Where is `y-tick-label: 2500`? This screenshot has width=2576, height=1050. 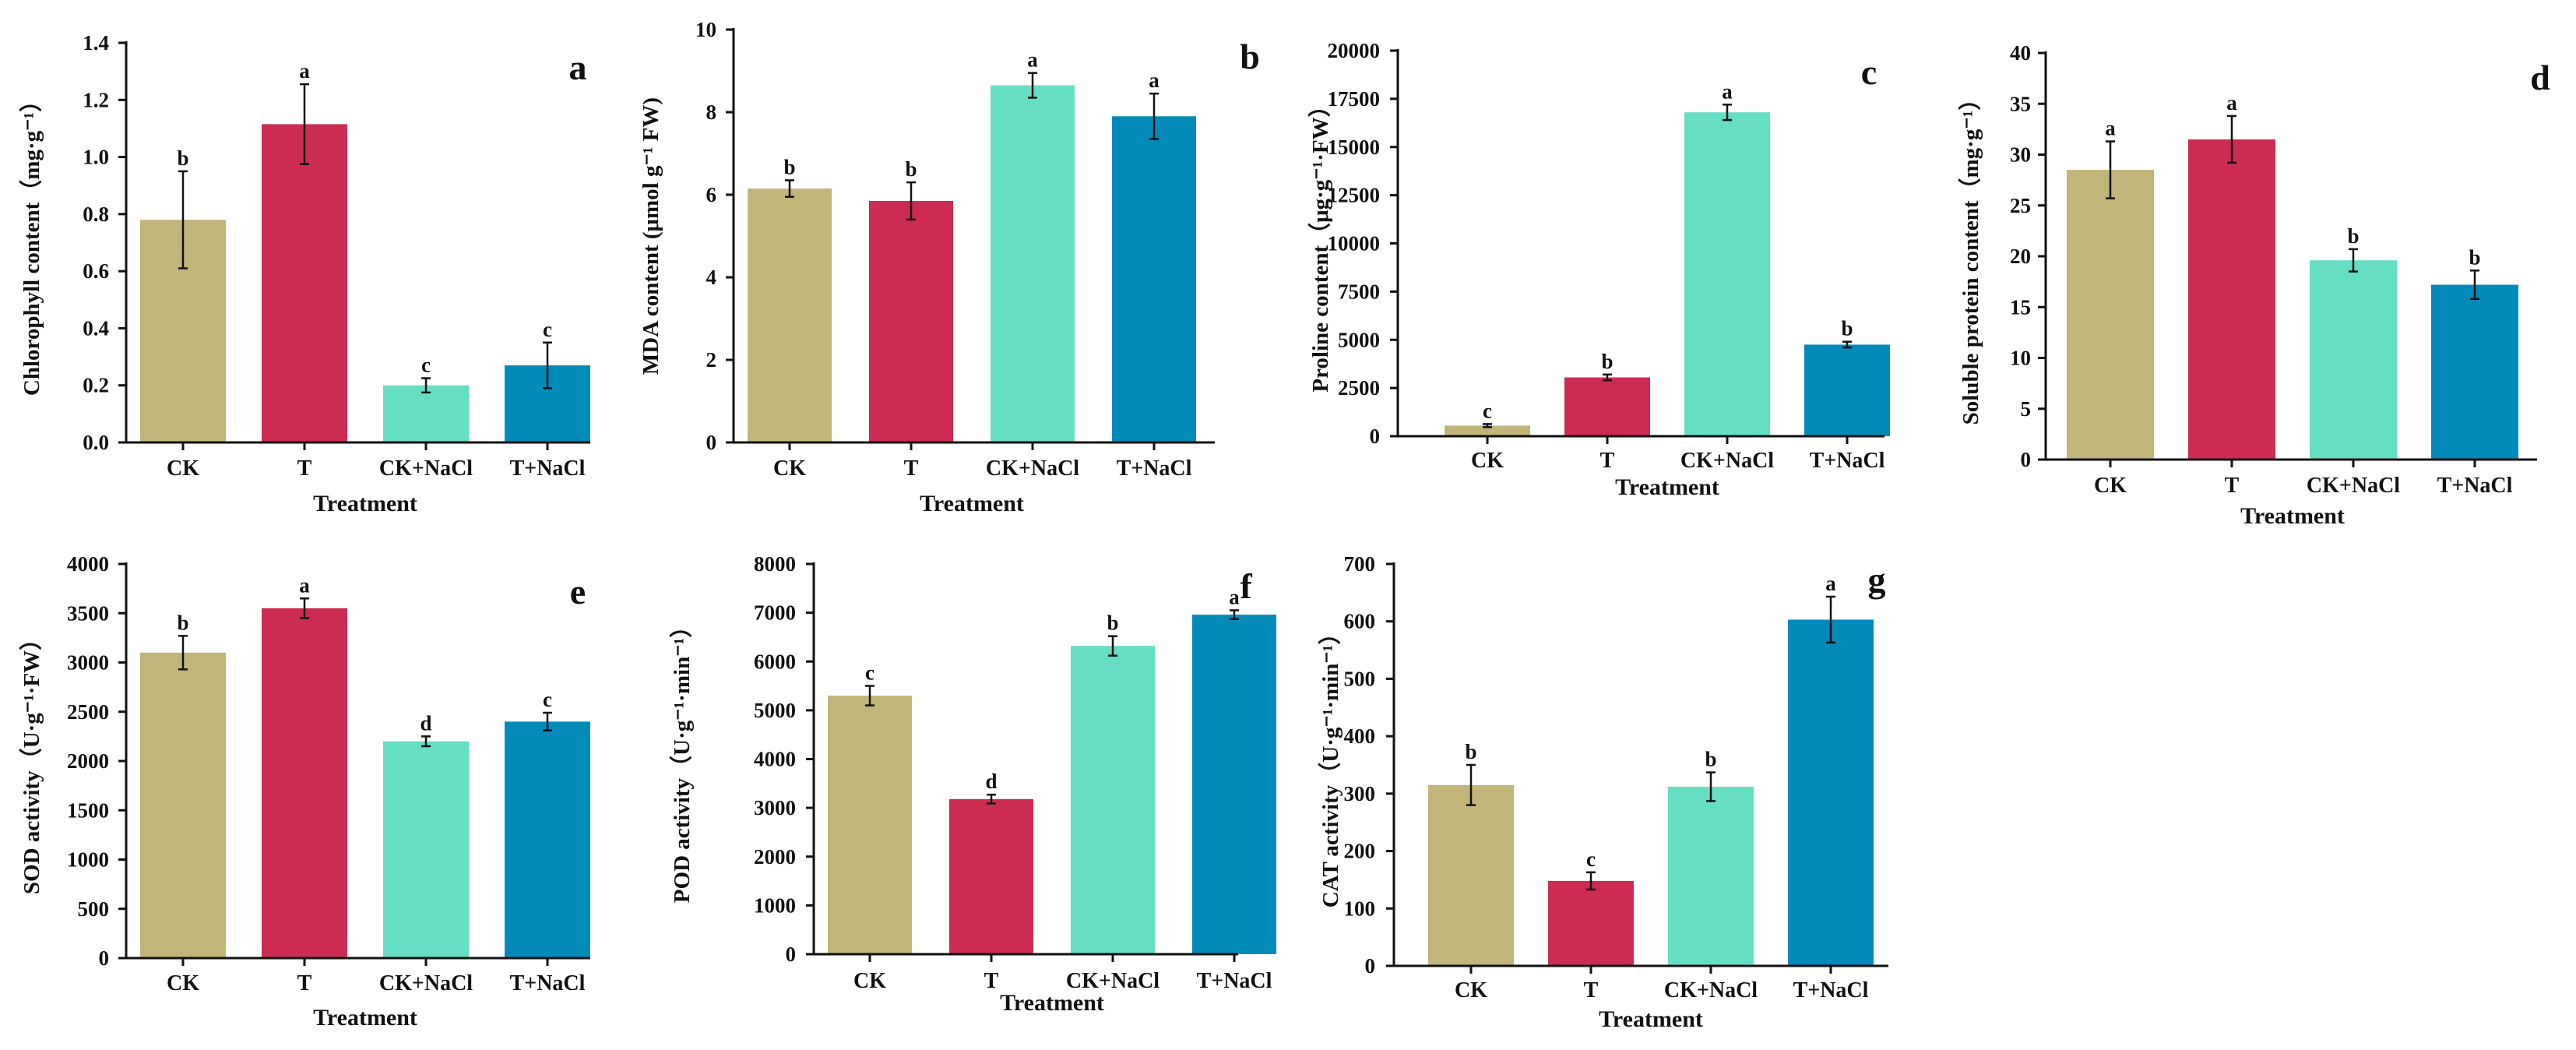 y-tick-label: 2500 is located at coordinates (1359, 388).